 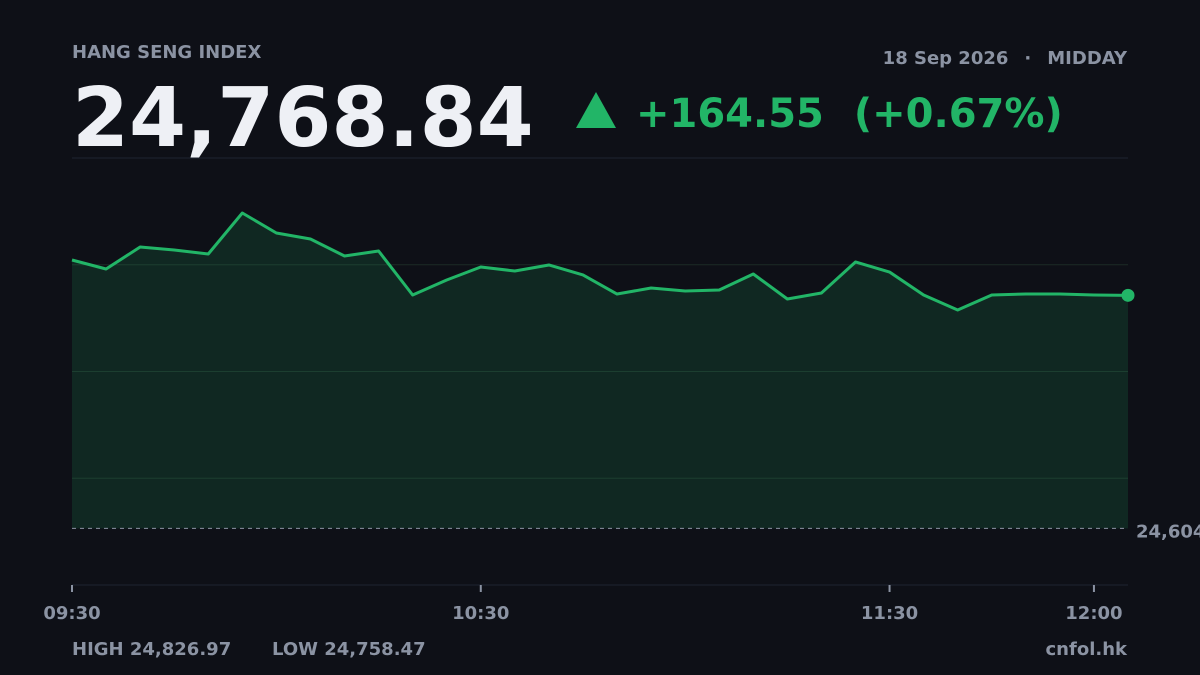 What do you see at coordinates (166, 52) in the screenshot?
I see `index-title: HANG SENG INDEX` at bounding box center [166, 52].